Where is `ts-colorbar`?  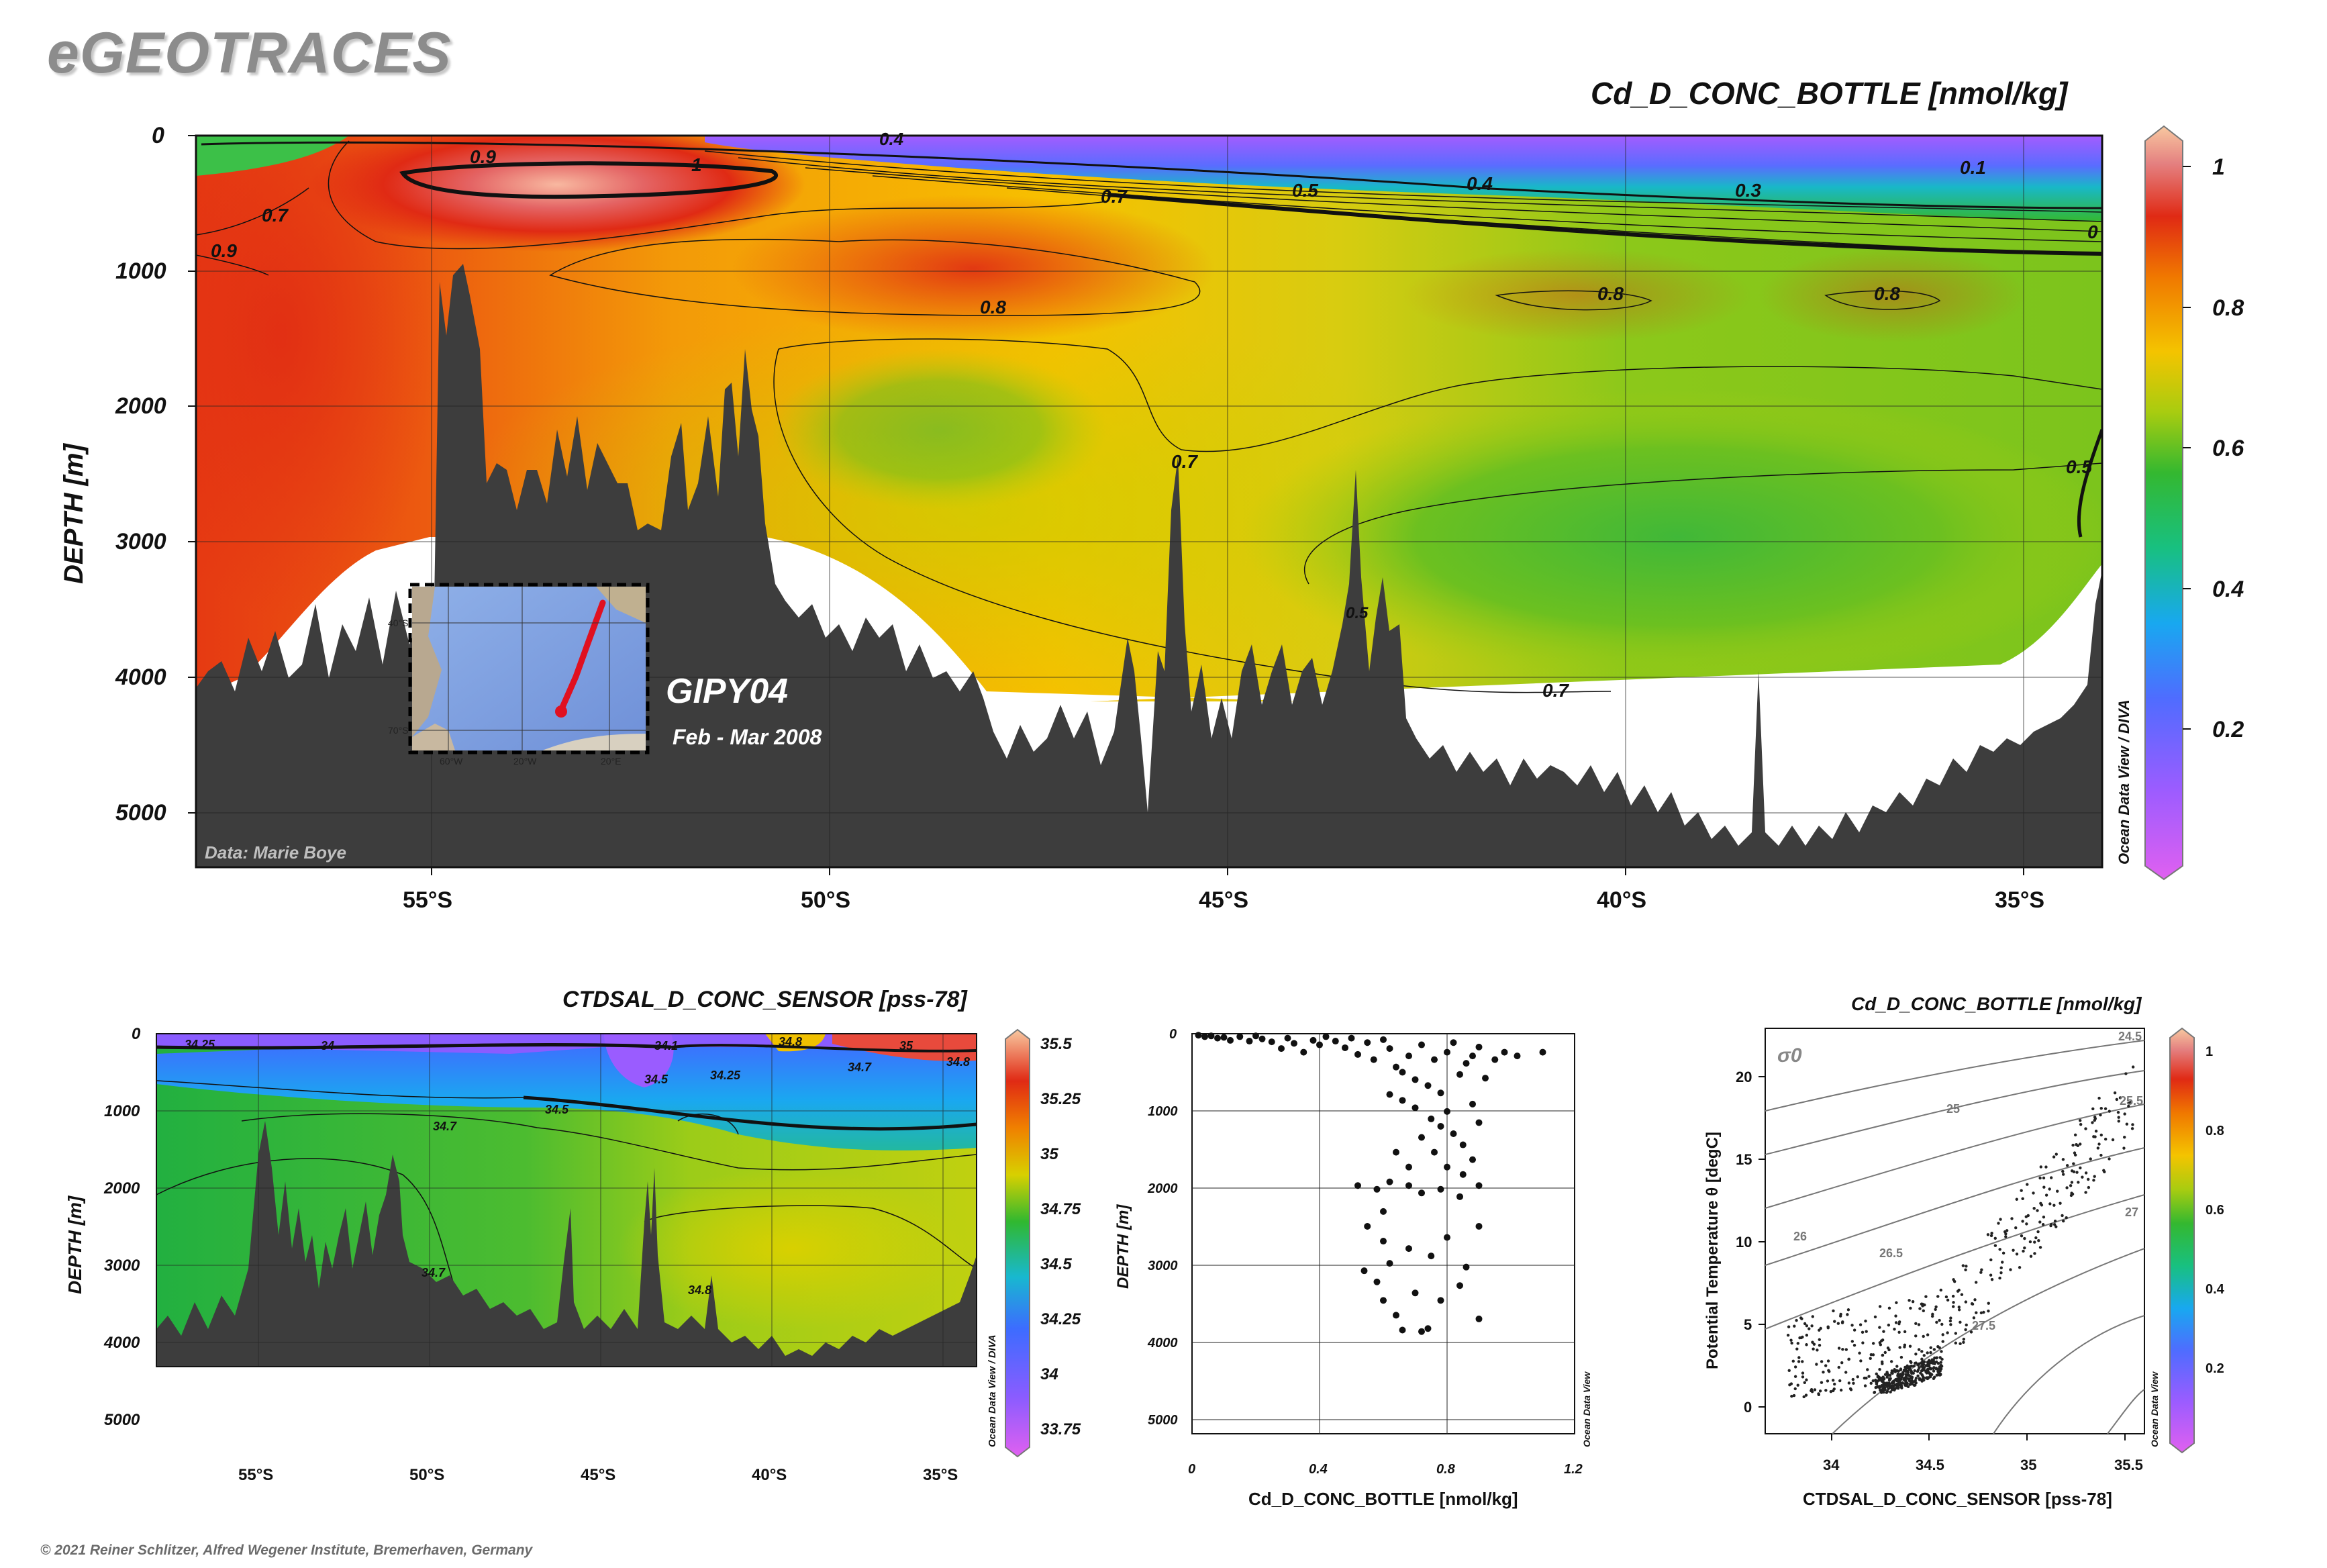 ts-colorbar is located at coordinates (2182, 1240).